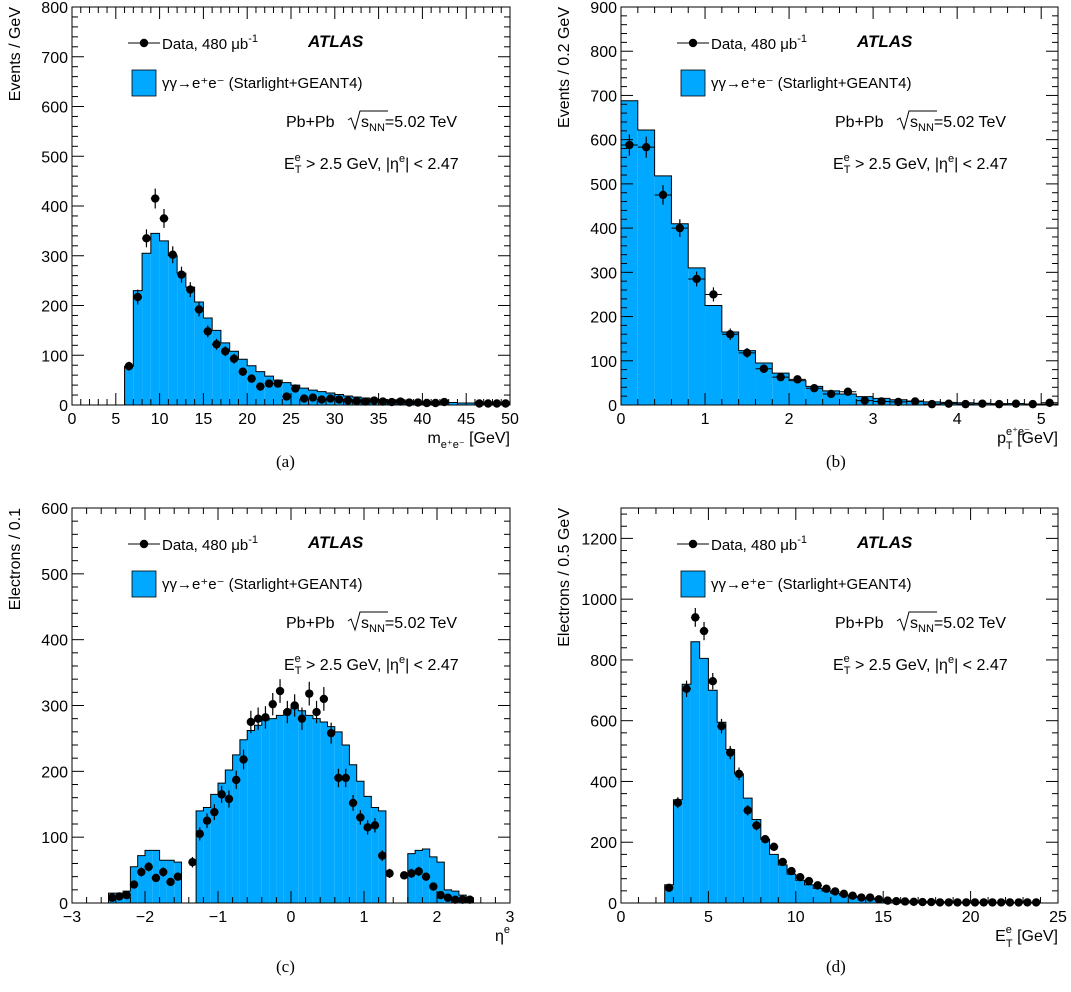 This screenshot has width=1071, height=992. I want to click on chart-c-ytick-label: 500, so click(54, 575).